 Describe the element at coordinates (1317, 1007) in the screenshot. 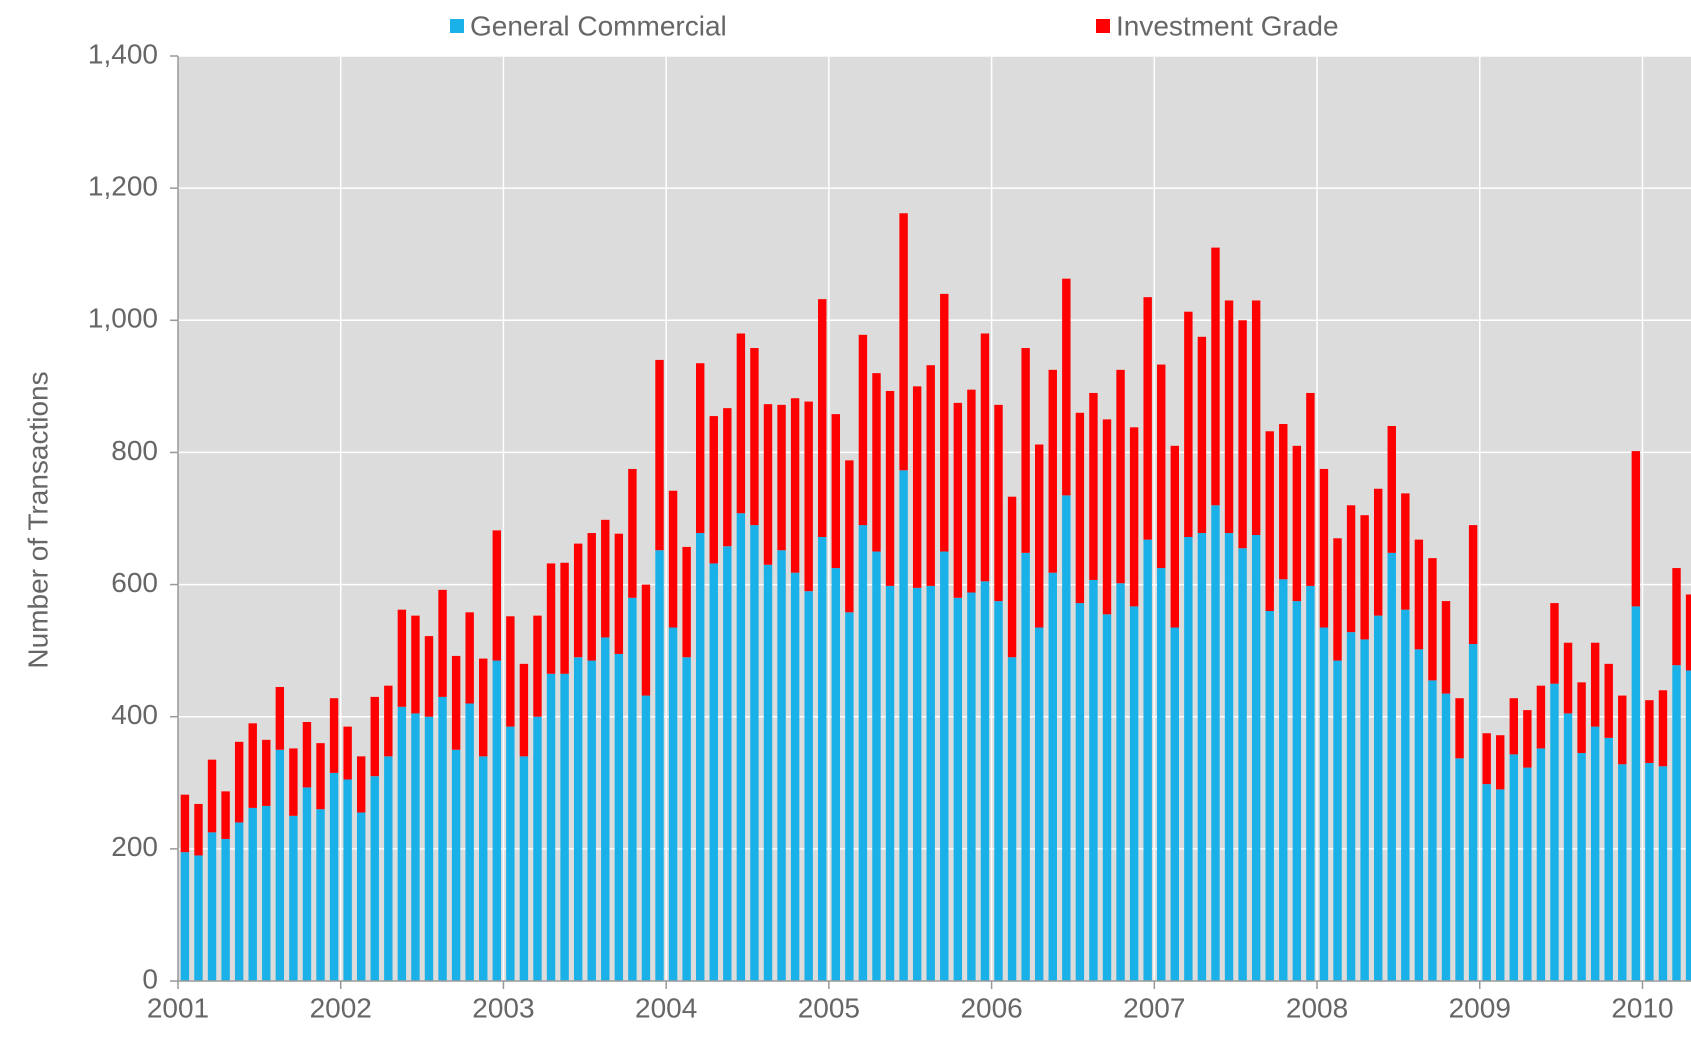

I see `x-tick-label: 2008` at that location.